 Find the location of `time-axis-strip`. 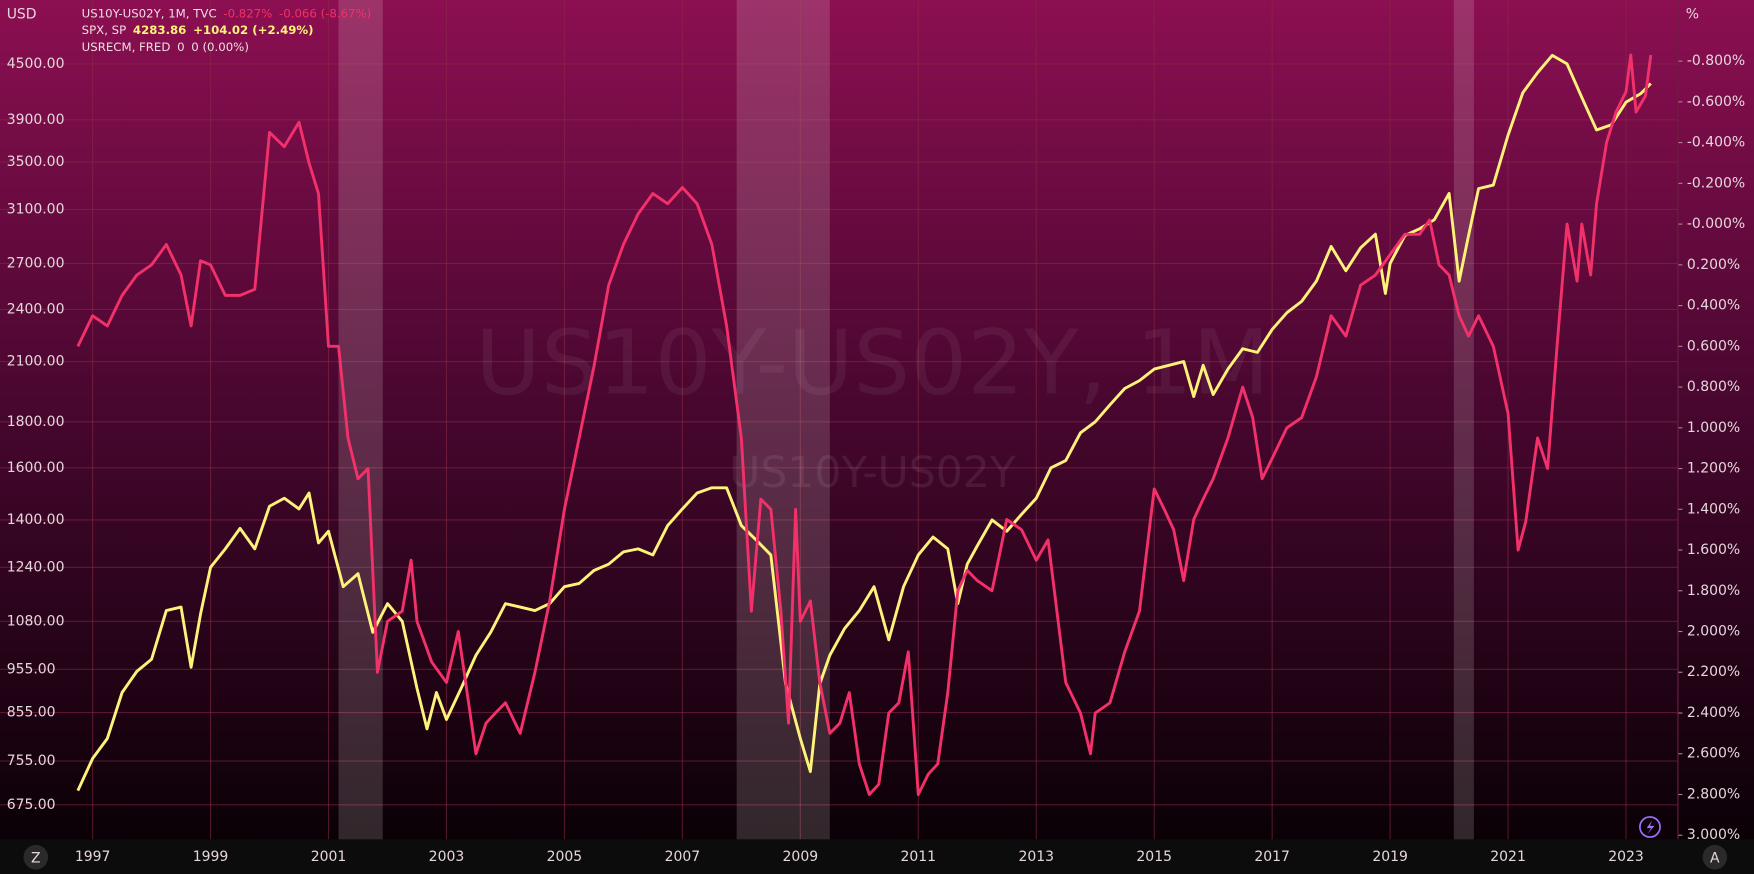

time-axis-strip is located at coordinates (877, 856).